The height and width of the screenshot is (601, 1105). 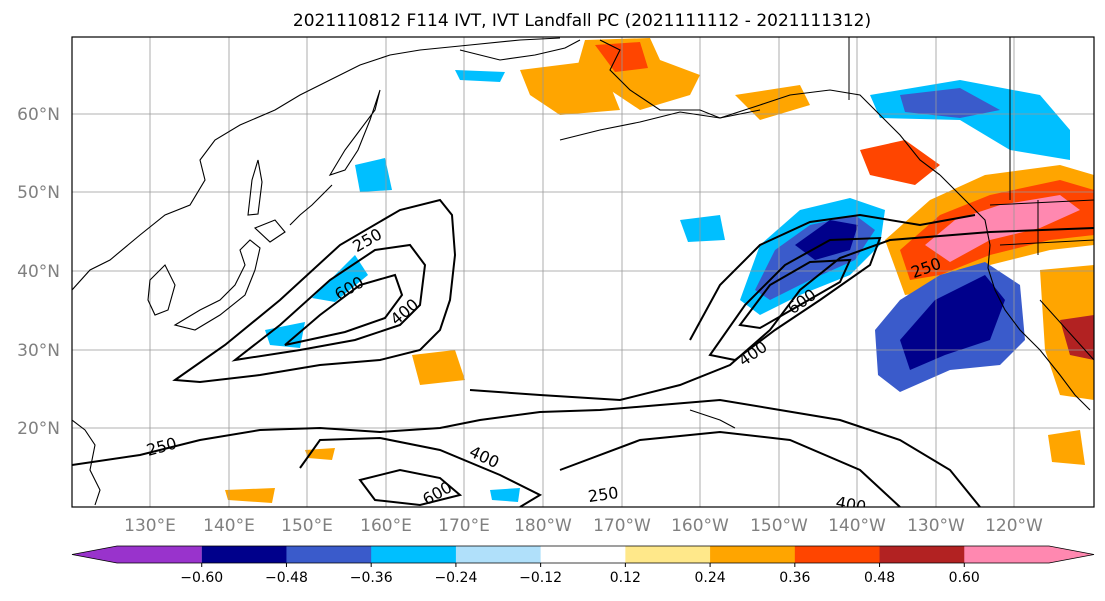 What do you see at coordinates (625, 578) in the screenshot?
I see `colorbar-label: 0.12` at bounding box center [625, 578].